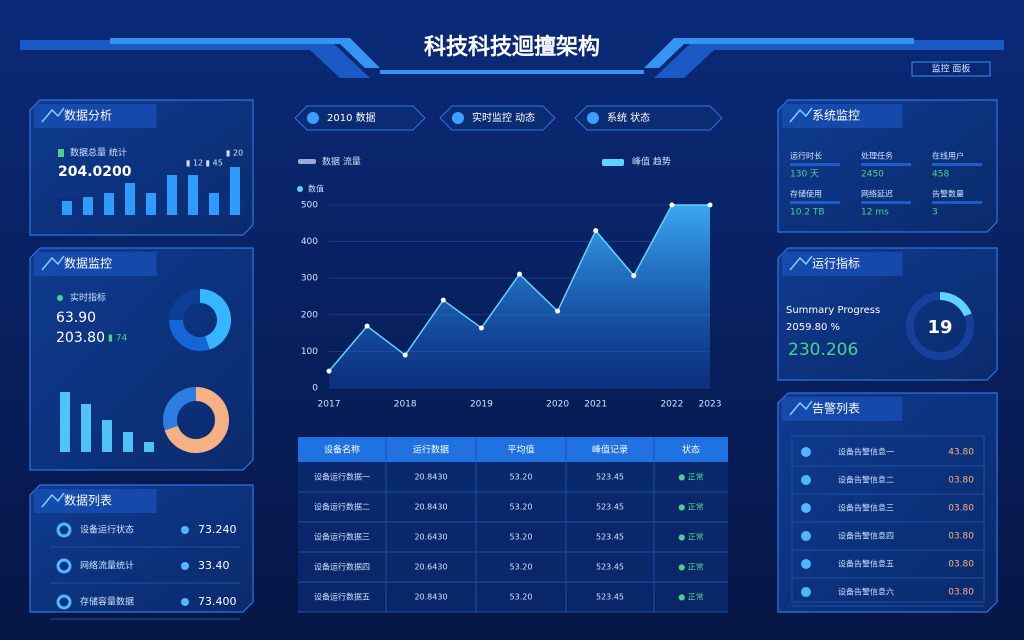 The image size is (1024, 640). Describe the element at coordinates (833, 310) in the screenshot. I see `caption: Summary Progress` at that location.